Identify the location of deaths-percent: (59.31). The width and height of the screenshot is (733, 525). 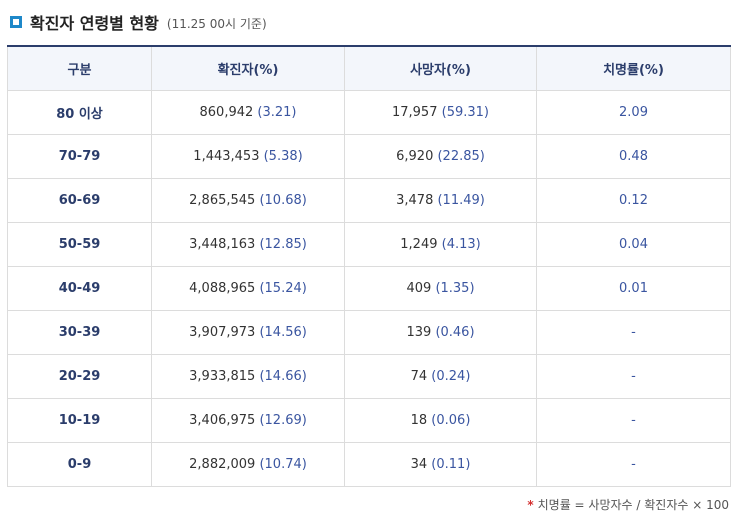
(465, 112).